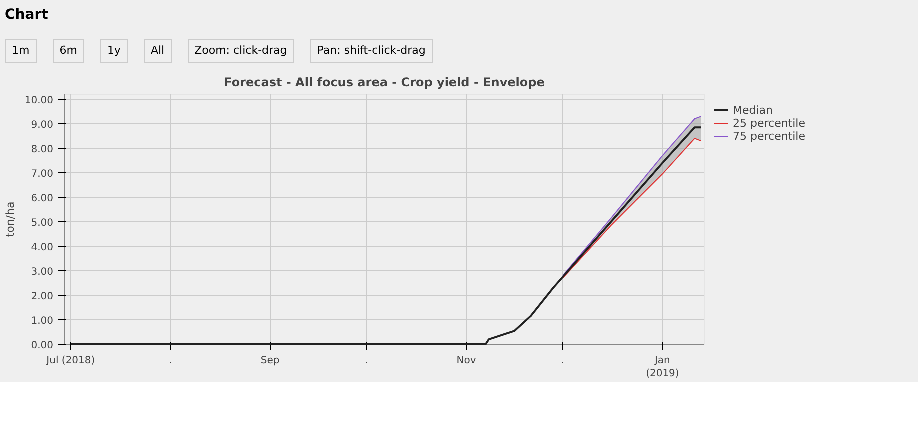  Describe the element at coordinates (769, 136) in the screenshot. I see `legend-label: 75 percentile` at that location.